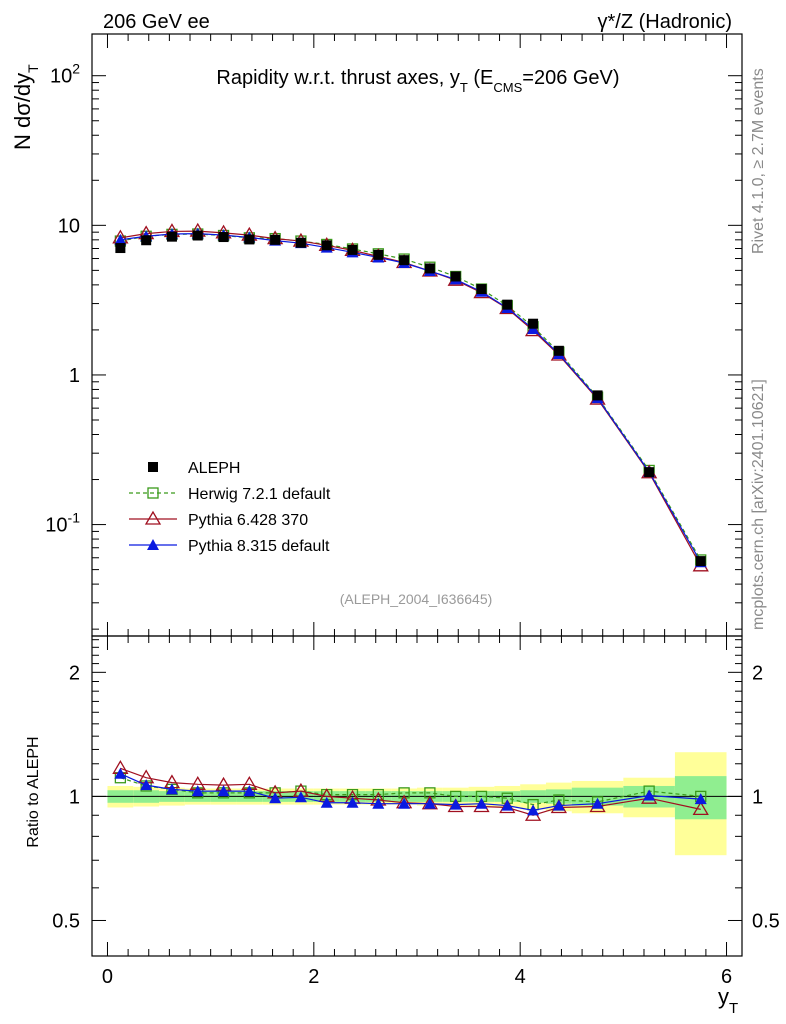  Describe the element at coordinates (25, 107) in the screenshot. I see `main-y-axis-label: N dσ/dyT` at that location.